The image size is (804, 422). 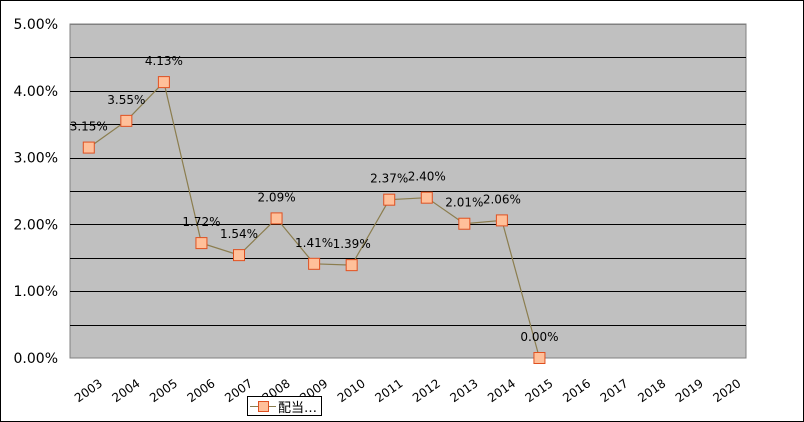 What do you see at coordinates (164, 61) in the screenshot?
I see `data-label: 4.13%` at bounding box center [164, 61].